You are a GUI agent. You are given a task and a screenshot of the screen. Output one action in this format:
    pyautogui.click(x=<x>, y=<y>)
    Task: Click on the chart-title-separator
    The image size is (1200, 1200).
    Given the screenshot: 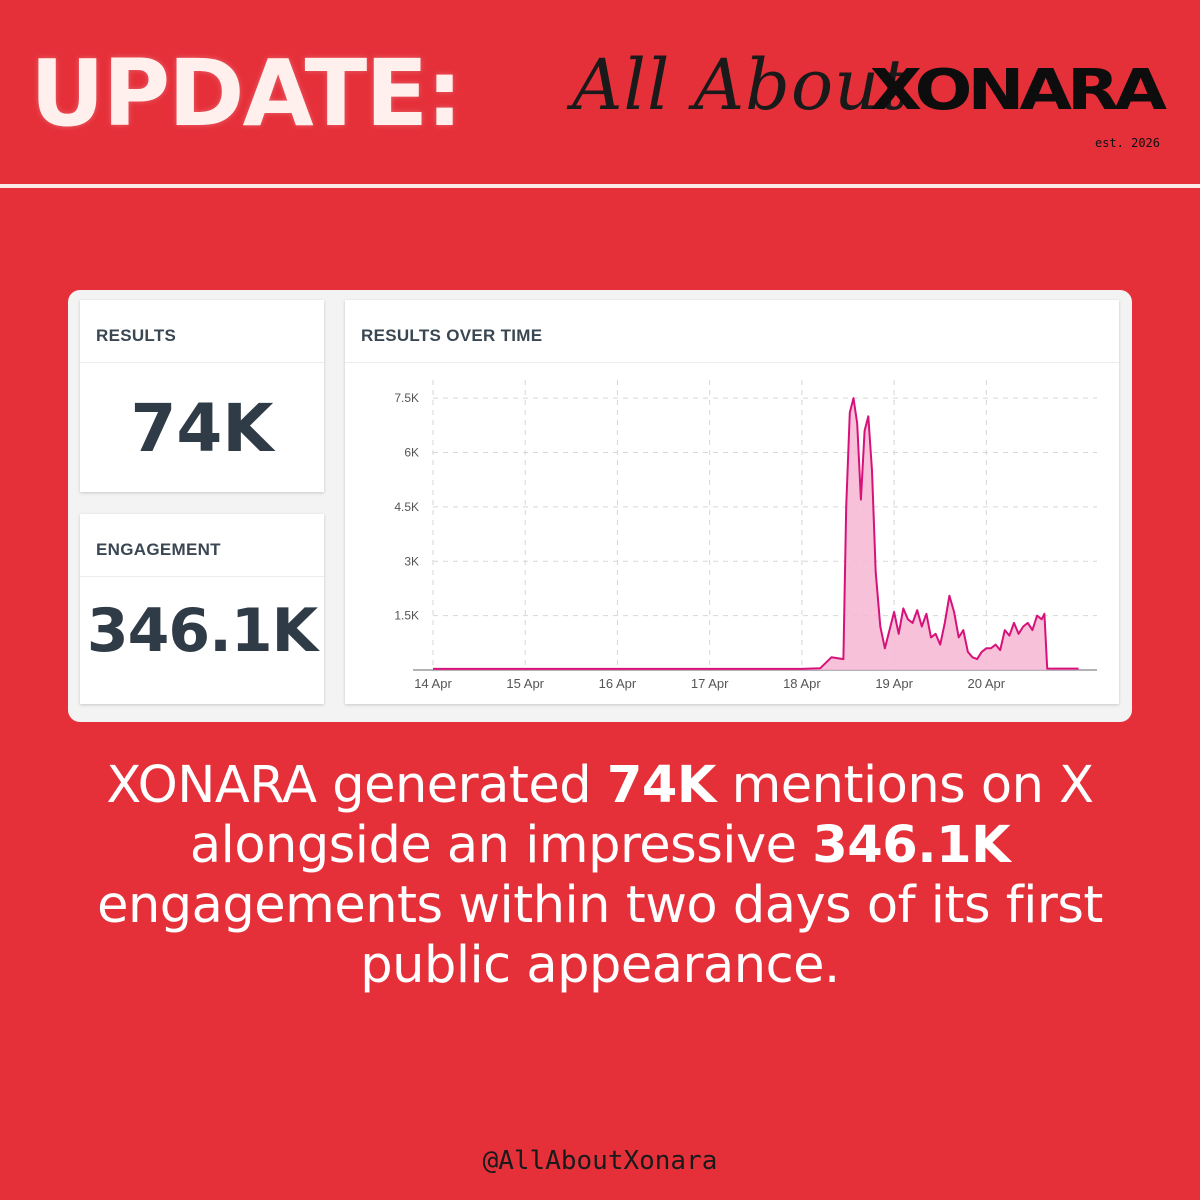 What is the action you would take?
    pyautogui.click(x=732, y=362)
    